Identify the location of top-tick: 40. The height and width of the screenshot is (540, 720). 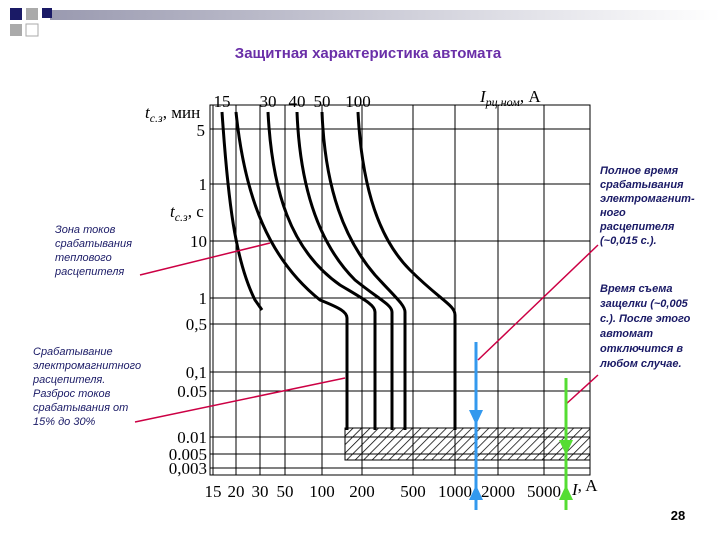
(297, 101).